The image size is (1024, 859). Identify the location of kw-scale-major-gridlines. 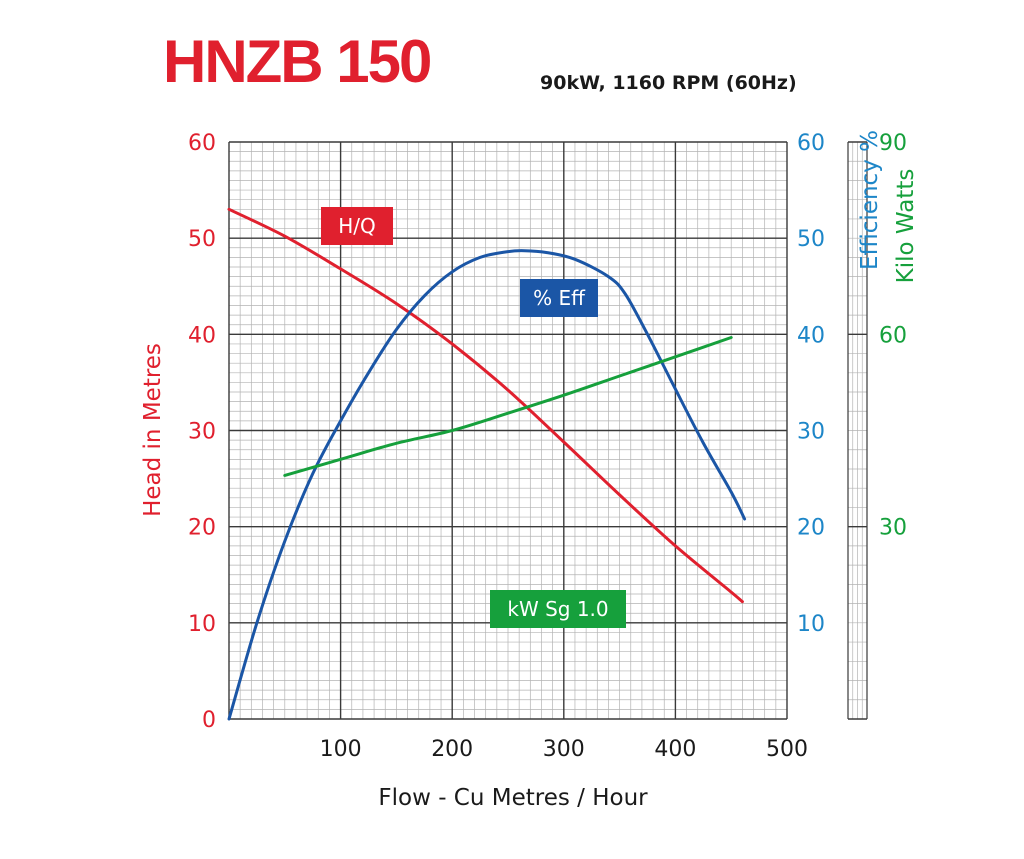
(857, 430).